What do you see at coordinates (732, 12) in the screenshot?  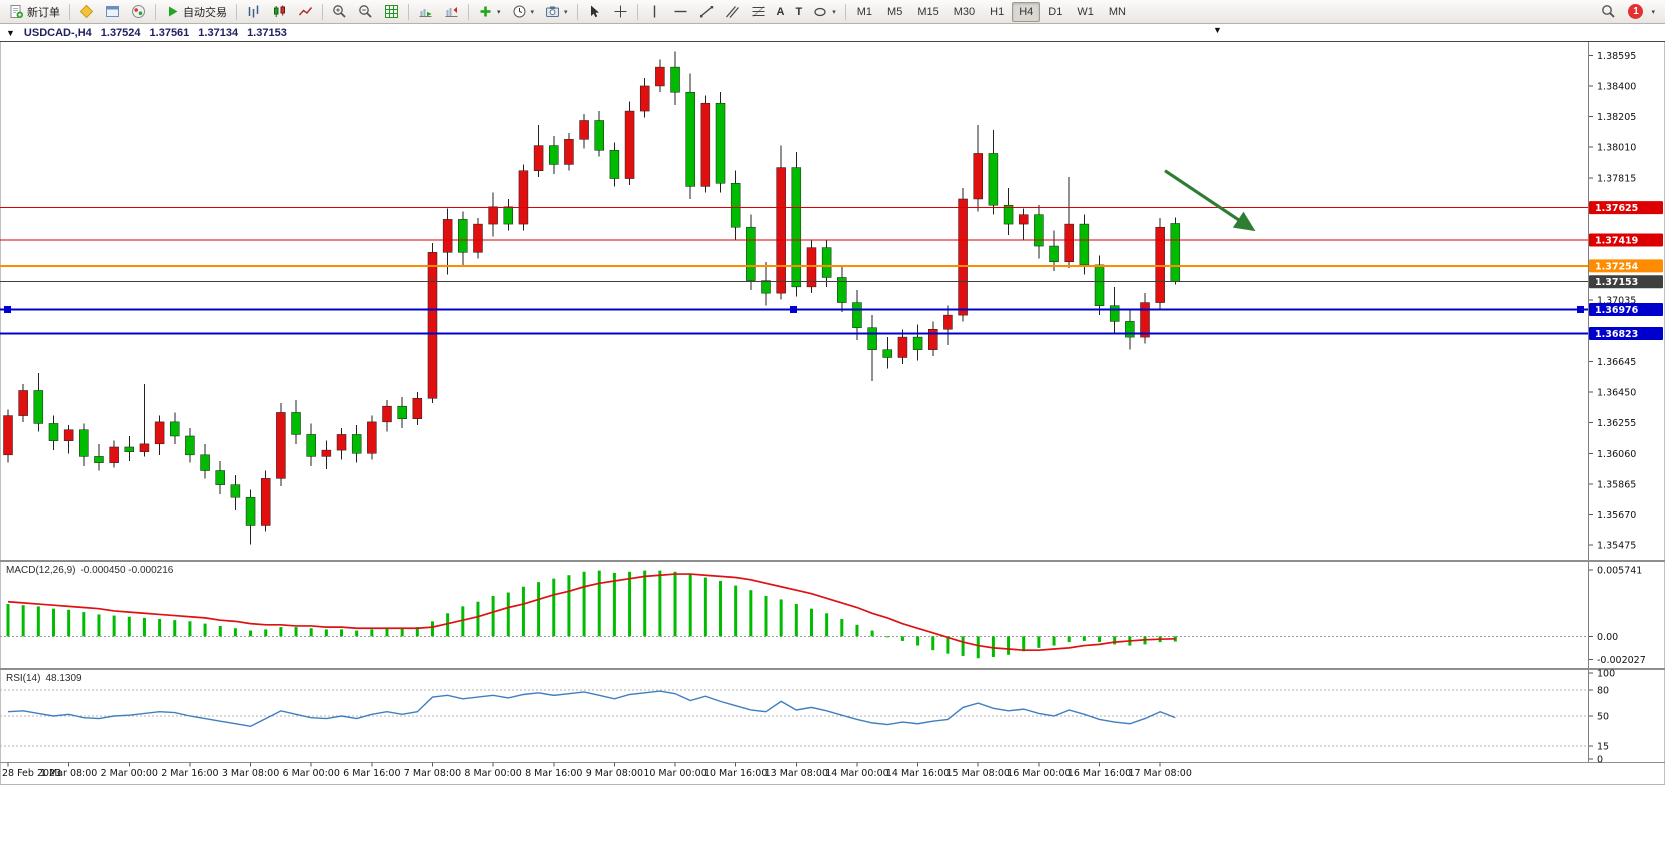 I see `channel-tool-button` at bounding box center [732, 12].